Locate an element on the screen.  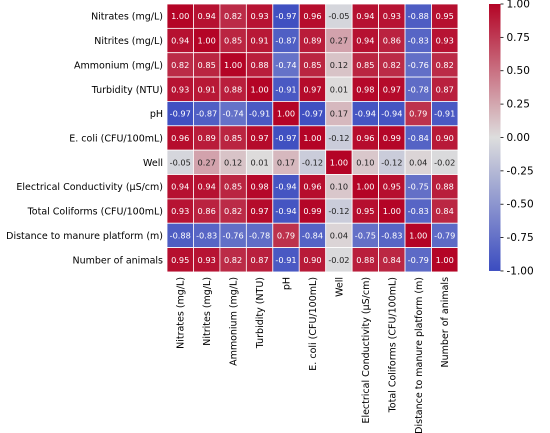
cell-value-label: 0.88 is located at coordinates (233, 89).